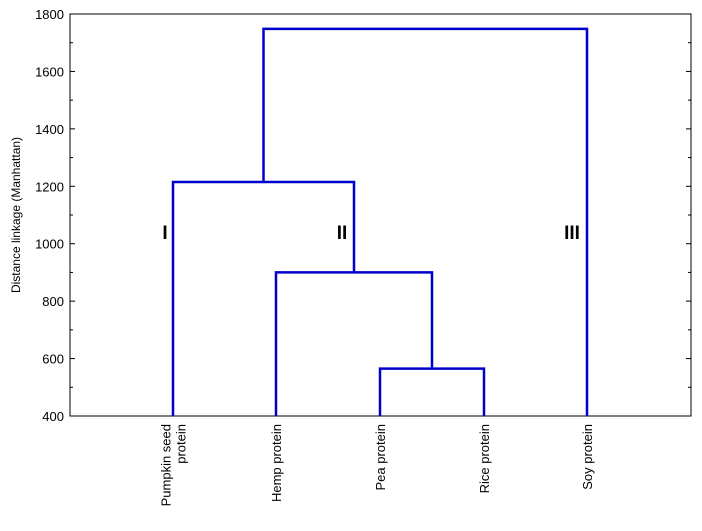  What do you see at coordinates (432, 391) in the screenshot?
I see `branch-m1` at bounding box center [432, 391].